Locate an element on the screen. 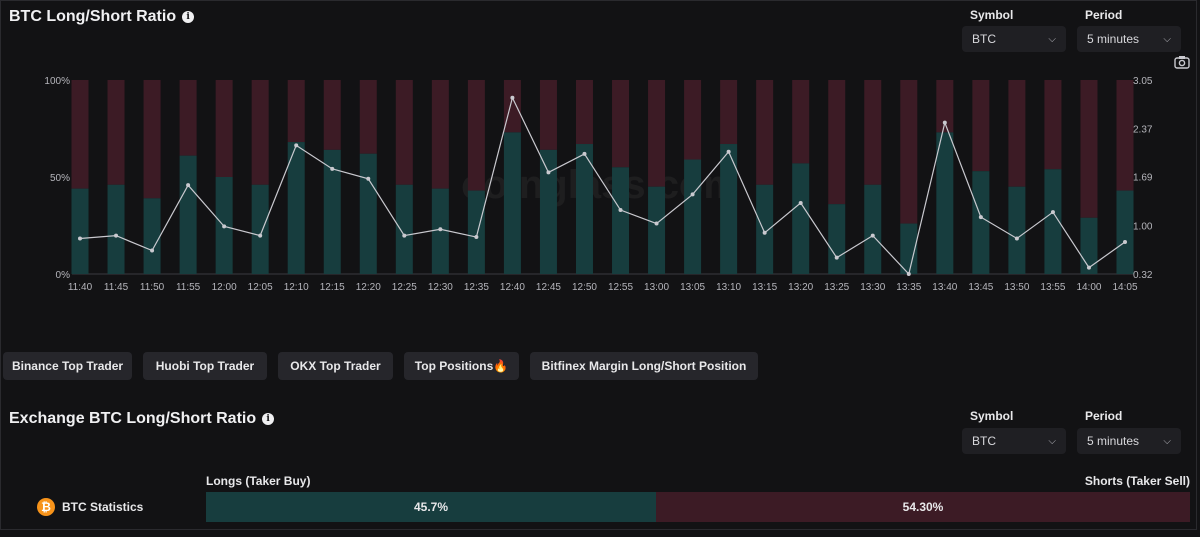 This screenshot has height=537, width=1200. x-tick-label: 12:25 is located at coordinates (404, 287).